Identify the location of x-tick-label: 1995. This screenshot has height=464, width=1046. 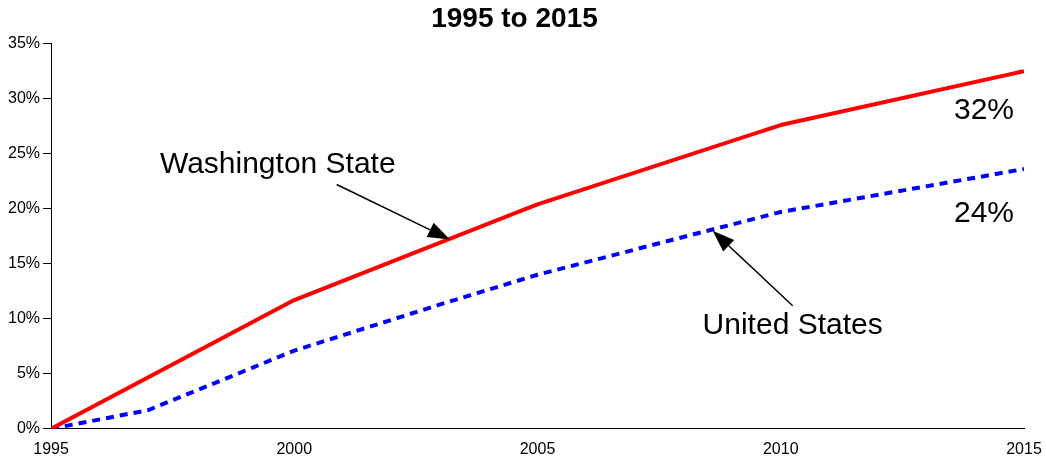
(51, 448).